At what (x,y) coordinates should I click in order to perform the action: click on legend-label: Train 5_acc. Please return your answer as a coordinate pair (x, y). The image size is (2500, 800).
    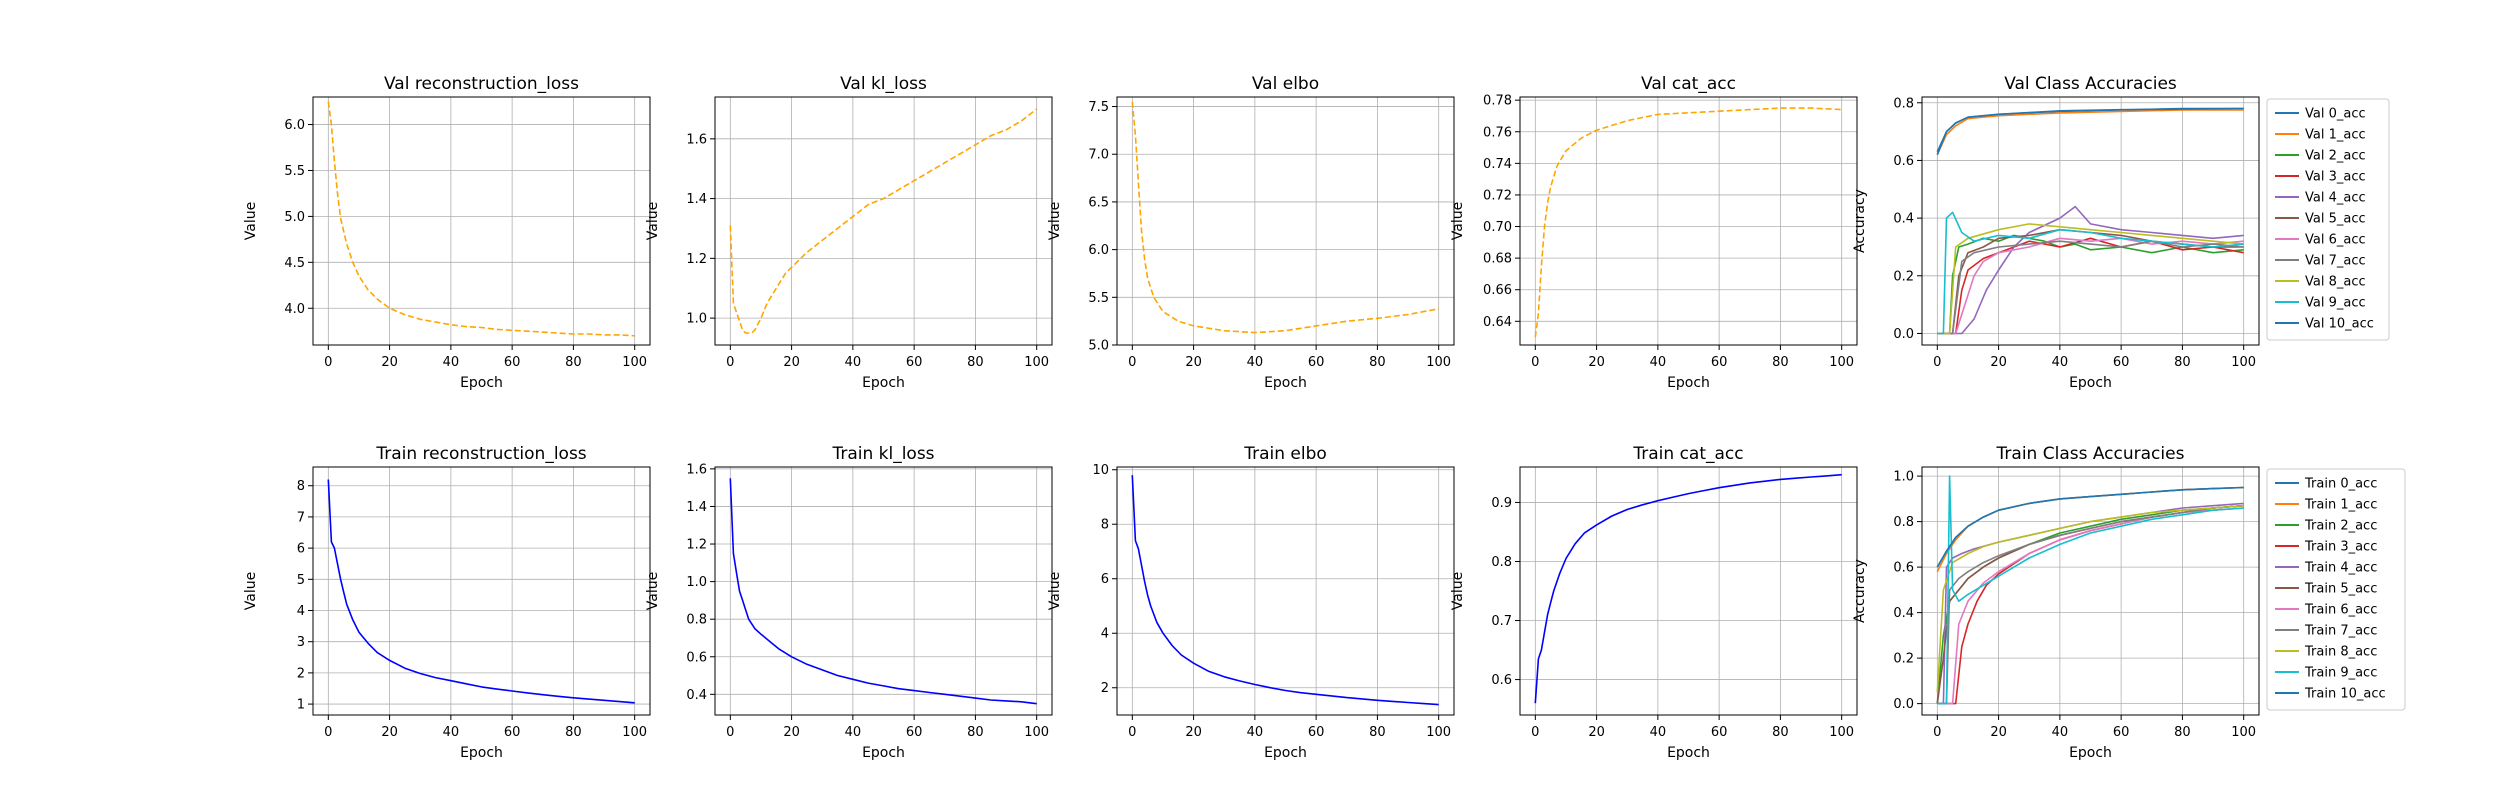
    Looking at the image, I should click on (2340, 589).